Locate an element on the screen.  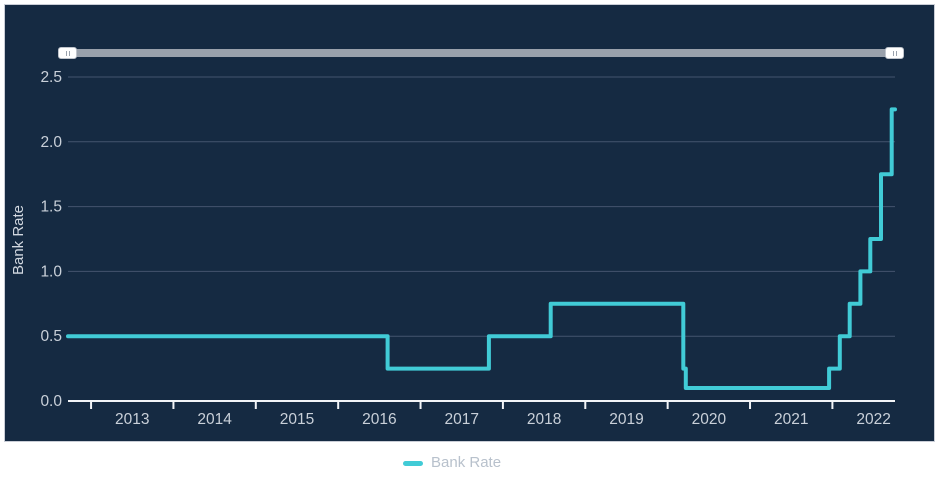
x-tick-label: 2020 is located at coordinates (709, 419).